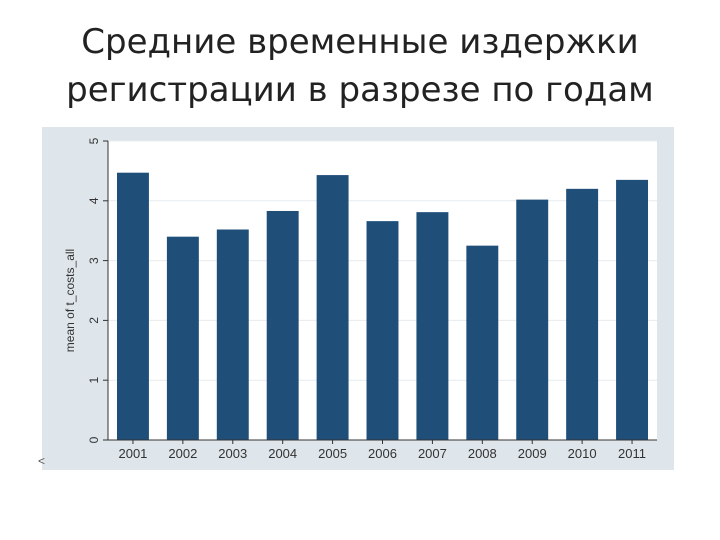  What do you see at coordinates (42, 461) in the screenshot?
I see `stray-mark: <` at bounding box center [42, 461].